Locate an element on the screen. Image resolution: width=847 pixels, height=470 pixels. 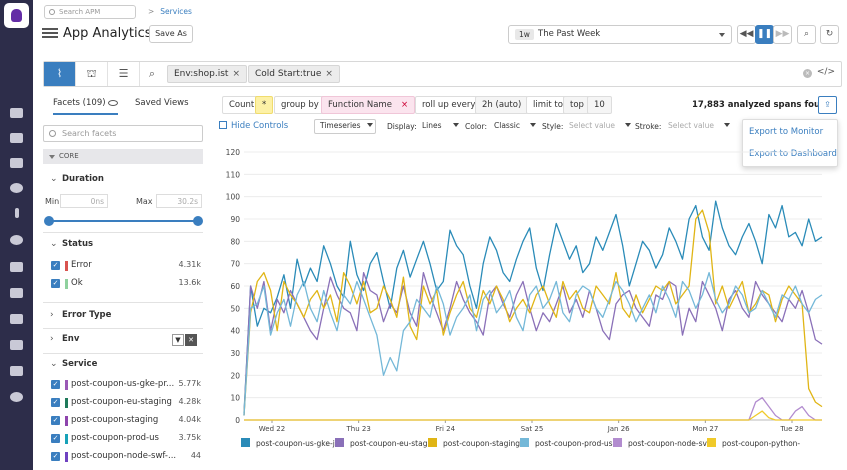
legend-item: post-coupon-python- is located at coordinates (753, 443).